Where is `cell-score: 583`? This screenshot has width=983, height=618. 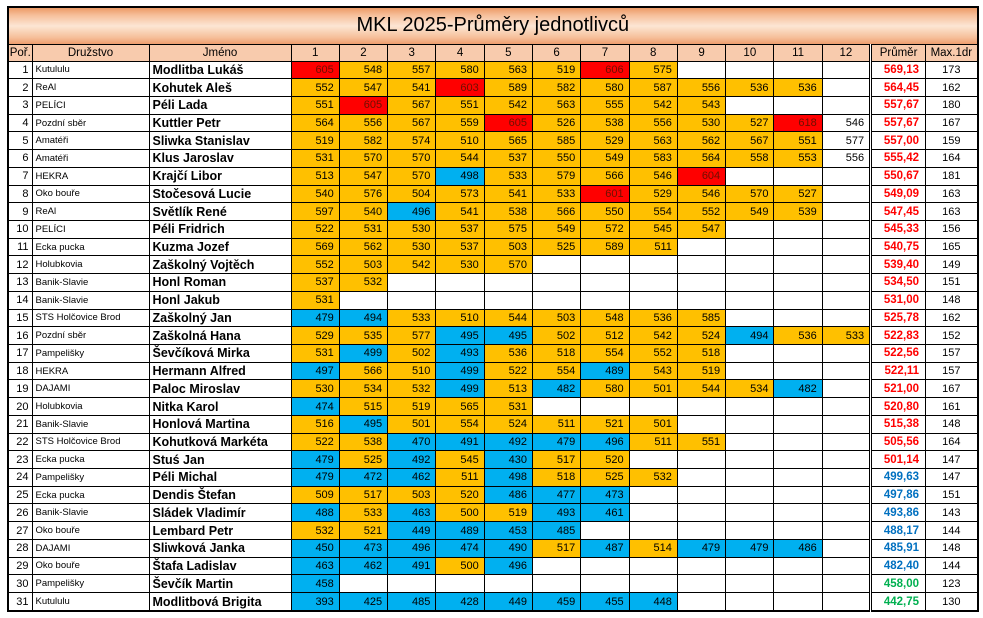 cell-score: 583 is located at coordinates (653, 158).